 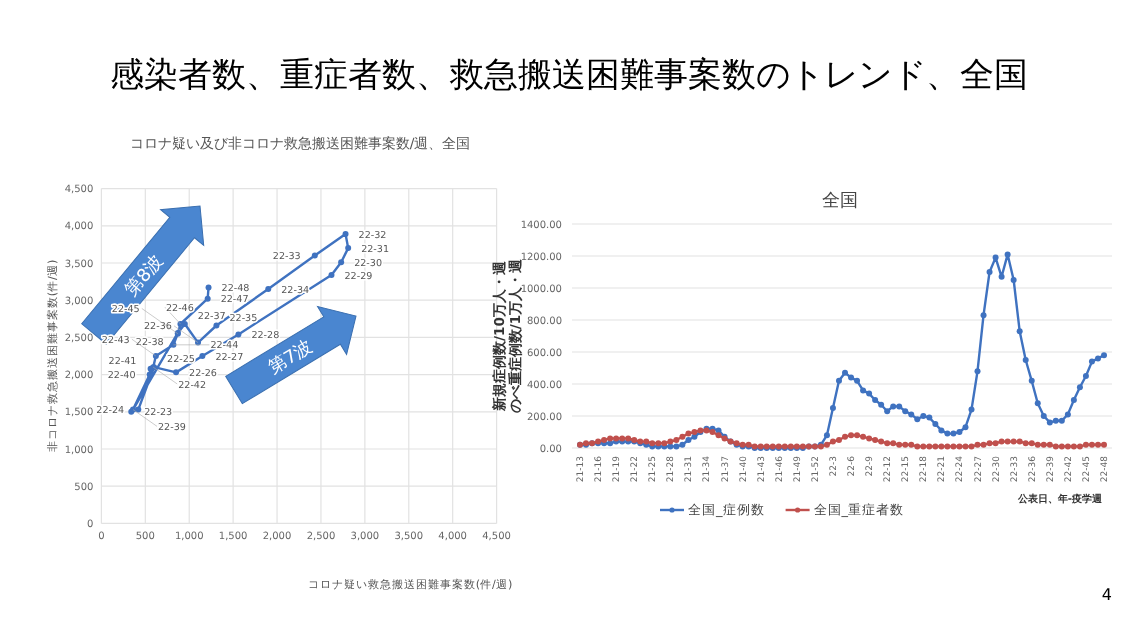 What do you see at coordinates (290, 358) in the screenshot?
I see `annotation: 第7波` at bounding box center [290, 358].